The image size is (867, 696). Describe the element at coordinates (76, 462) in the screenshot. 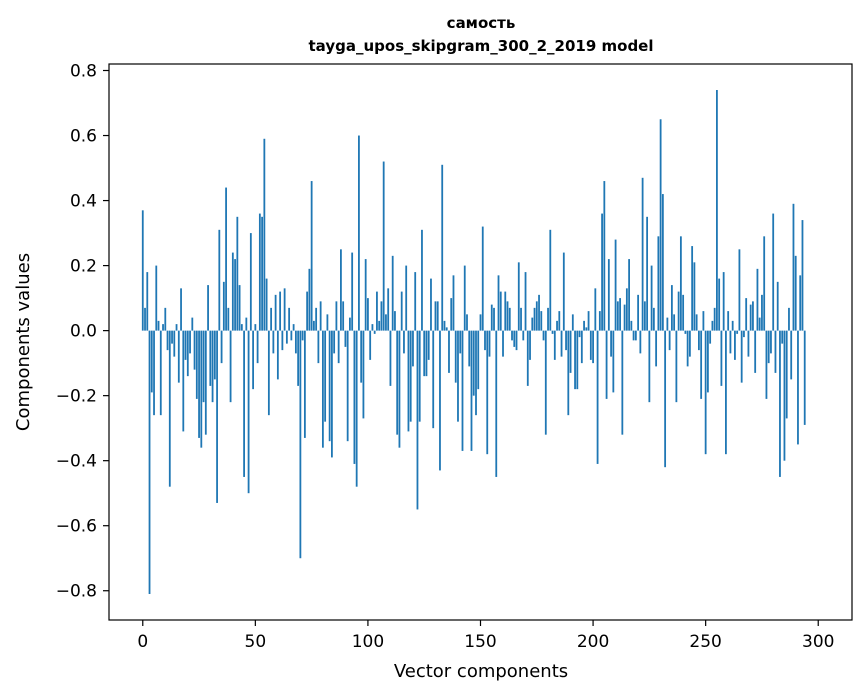

I see `y-tick-label: −0.4` at that location.